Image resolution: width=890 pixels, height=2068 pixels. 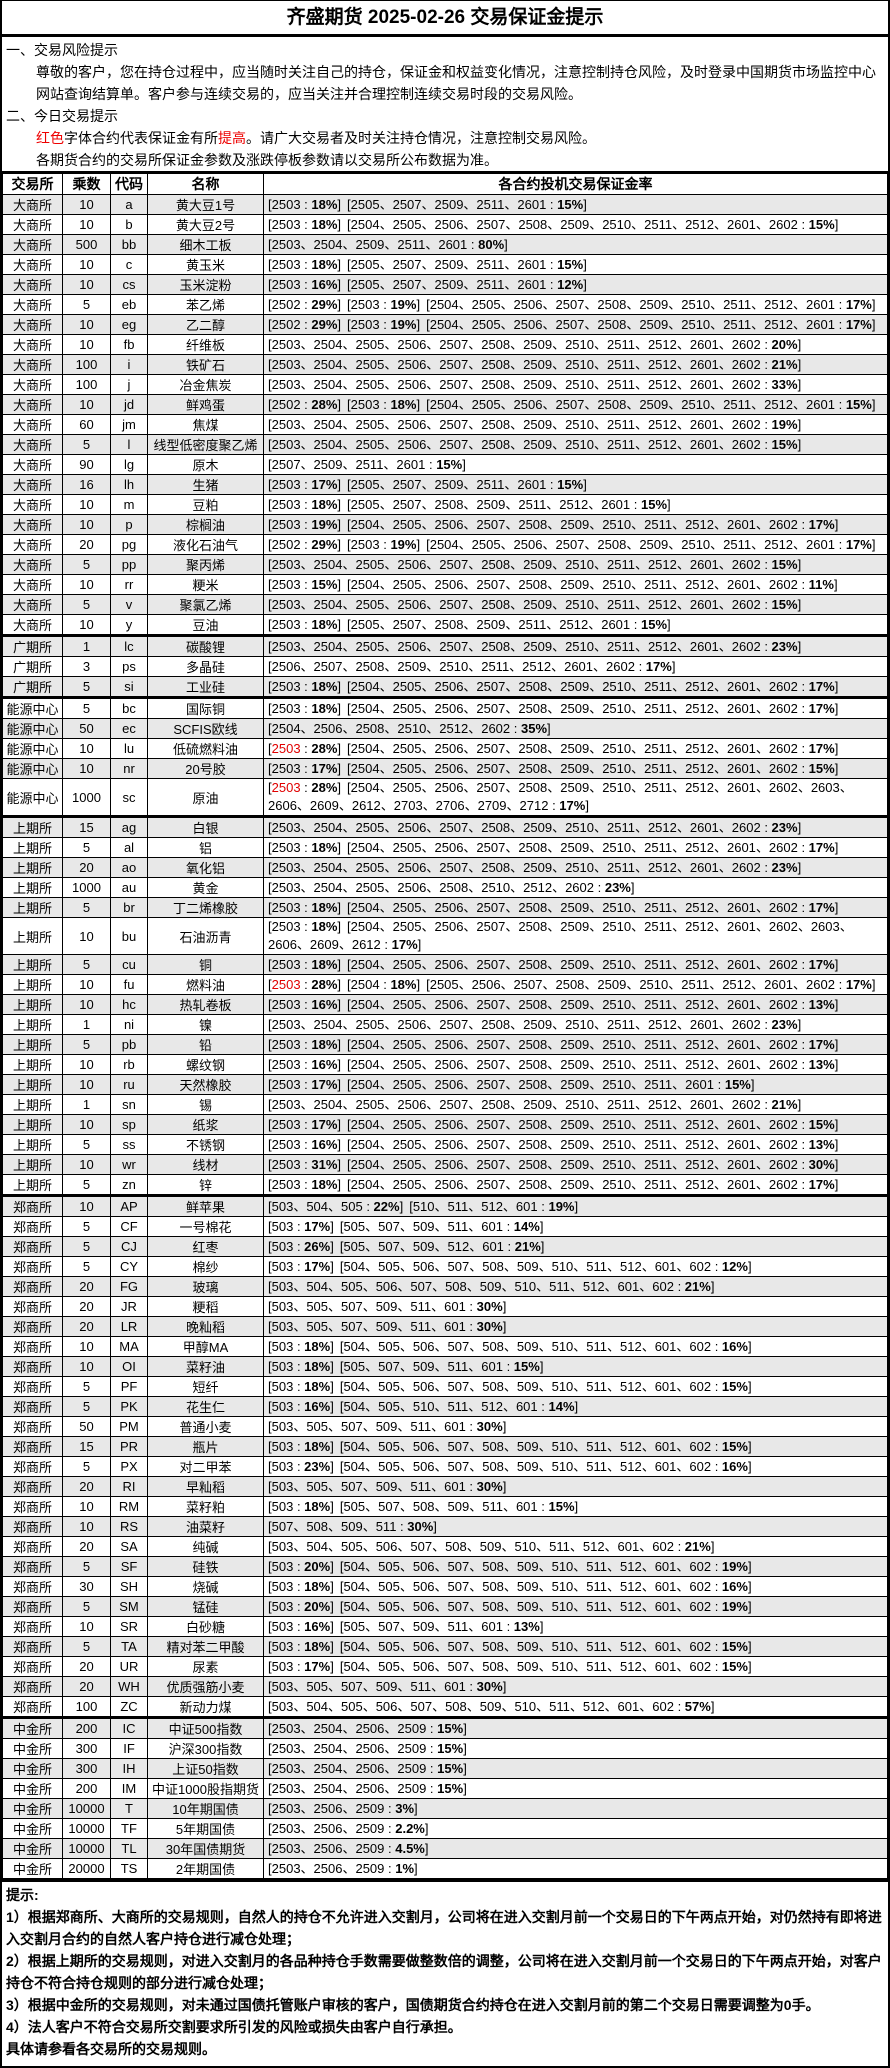 What do you see at coordinates (328, 1828) in the screenshot?
I see `contract-months: 2503、2506、2509` at bounding box center [328, 1828].